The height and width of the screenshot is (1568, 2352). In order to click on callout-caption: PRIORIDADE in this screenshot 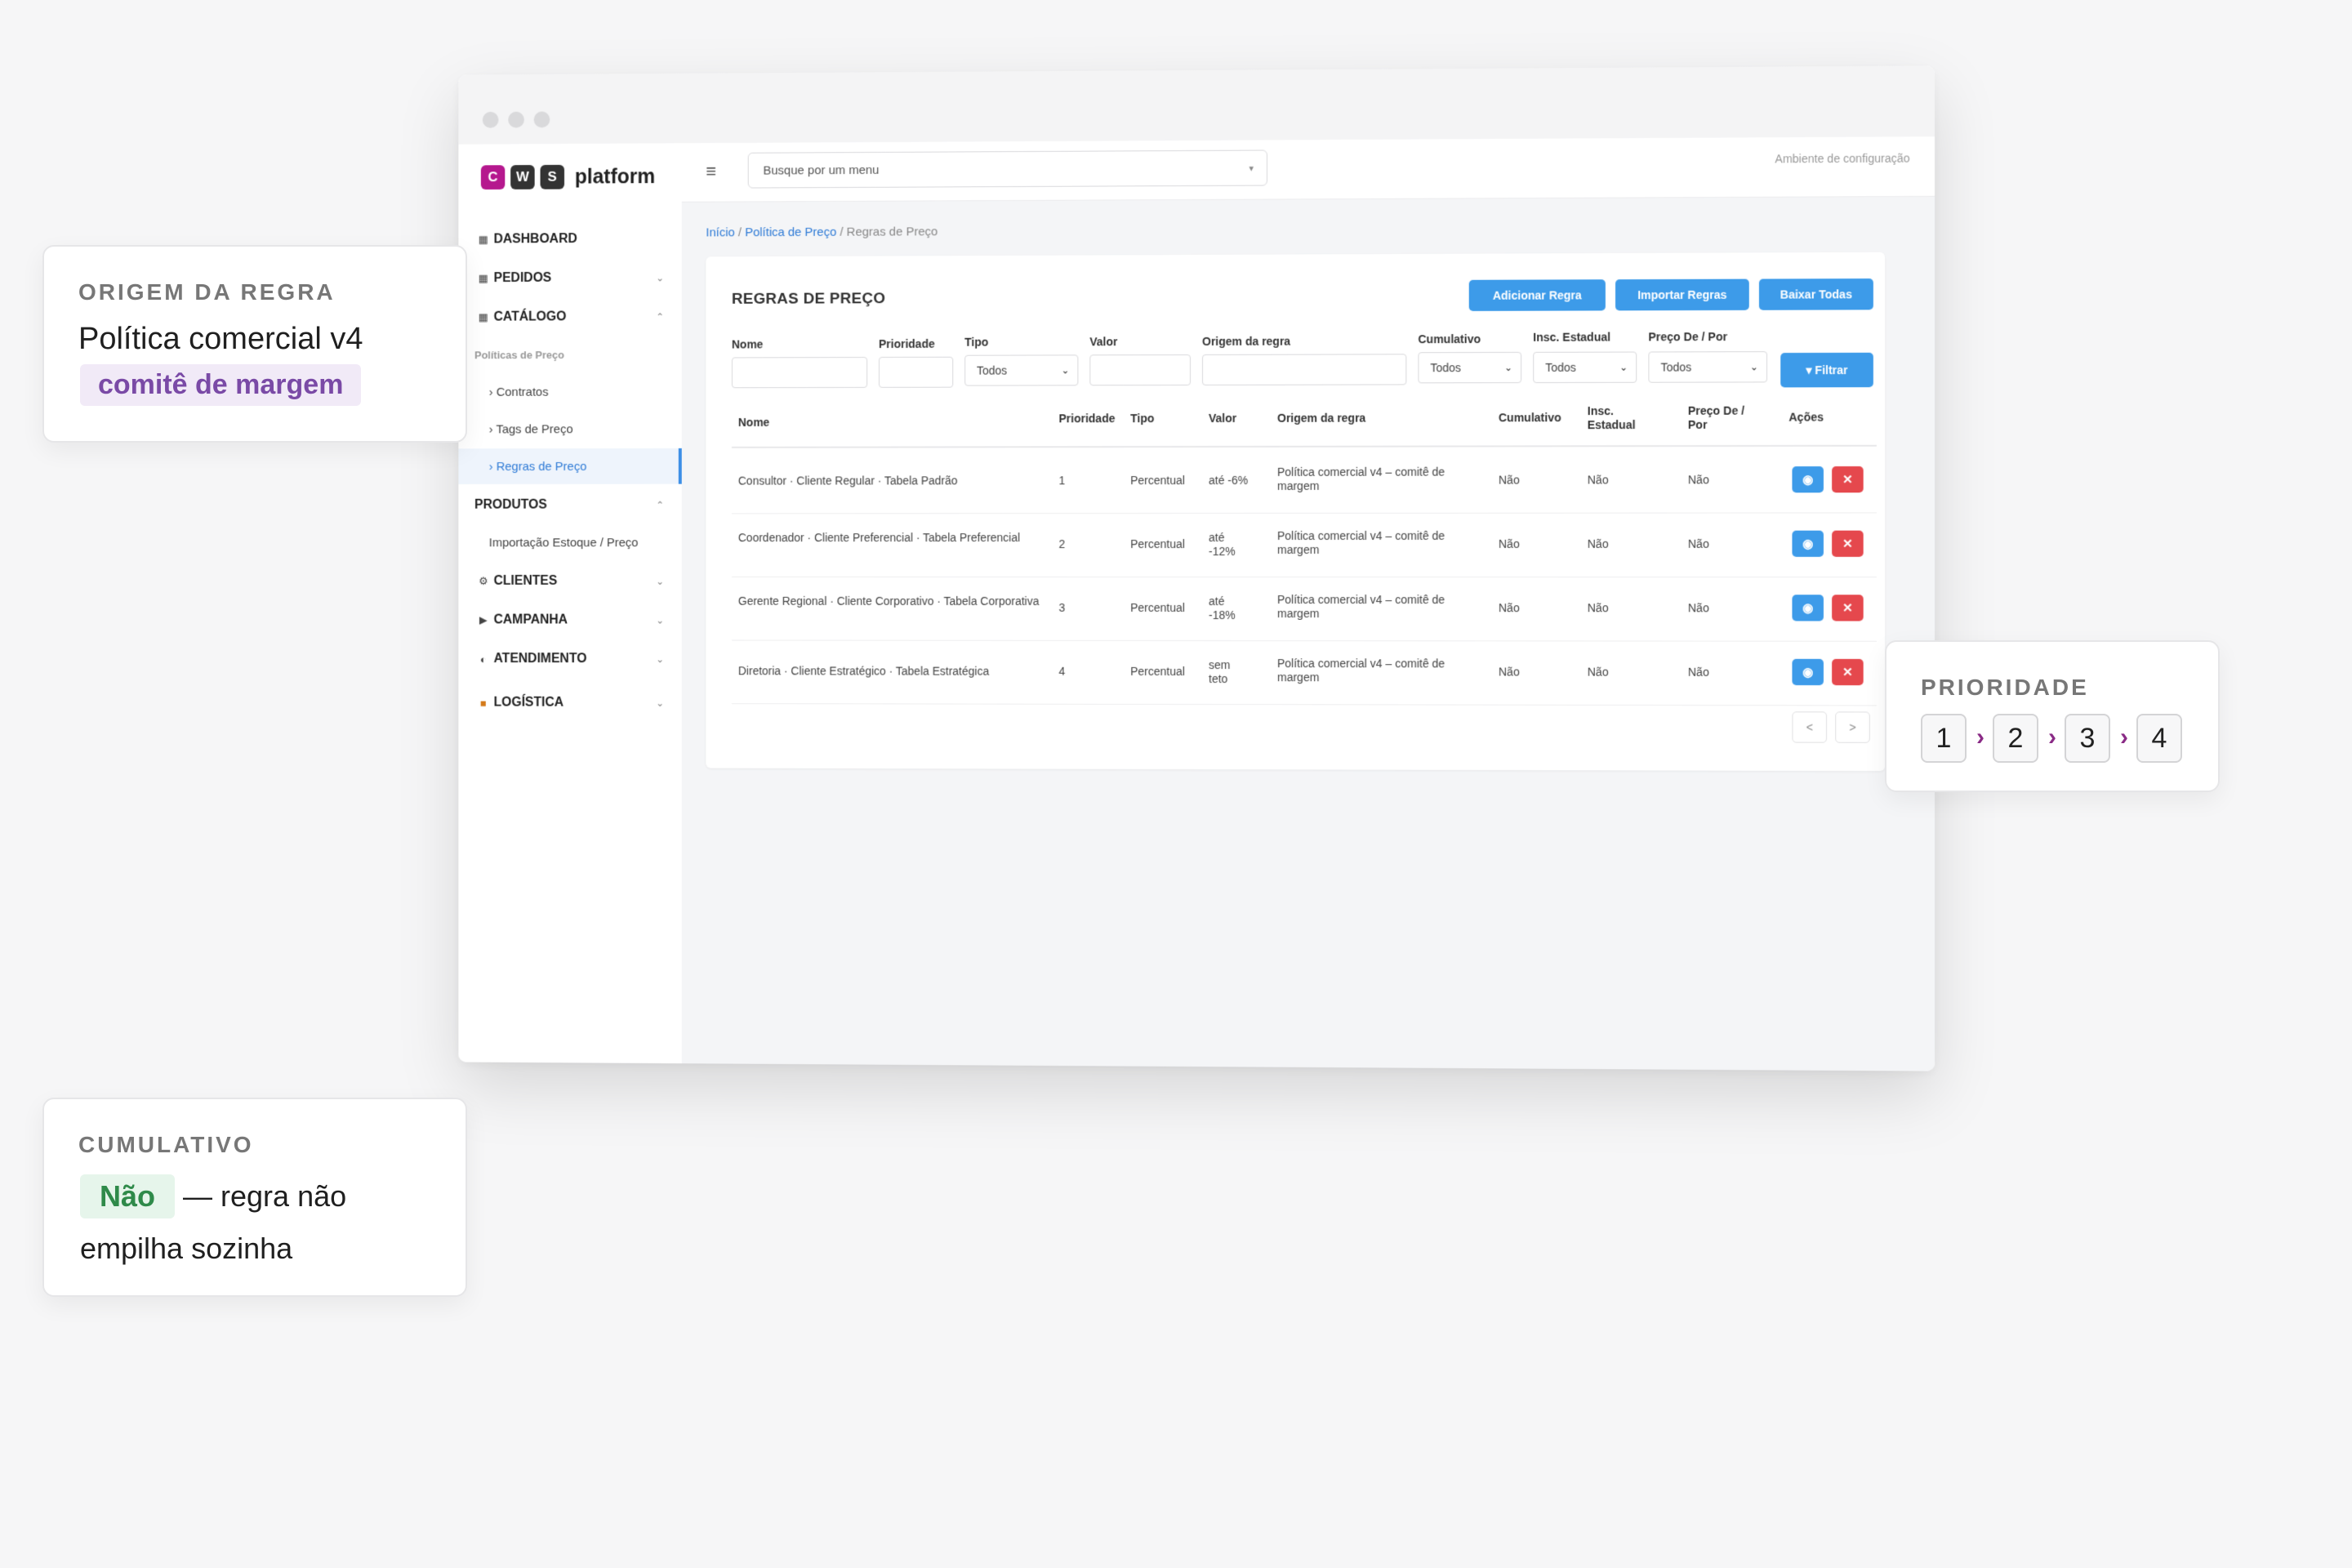, I will do `click(2005, 688)`.